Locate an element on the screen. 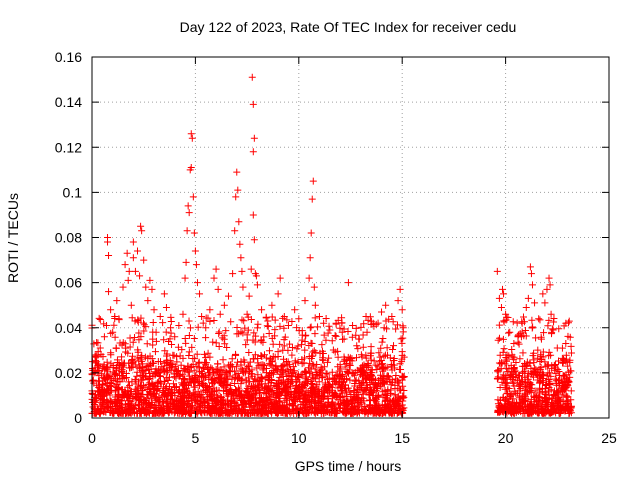  y-axis-label: ROTI / TECUs is located at coordinates (13, 238).